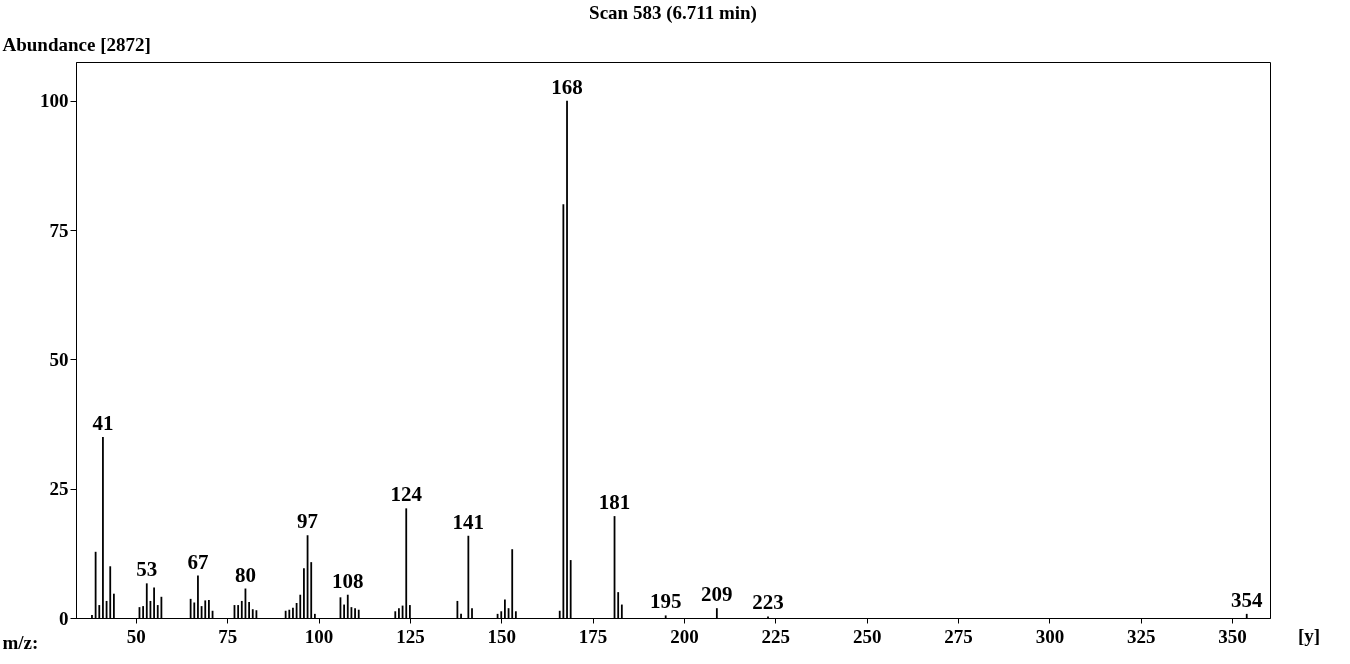 Image resolution: width=1350 pixels, height=664 pixels. Describe the element at coordinates (776, 636) in the screenshot. I see `x-tick-label: 225` at that location.